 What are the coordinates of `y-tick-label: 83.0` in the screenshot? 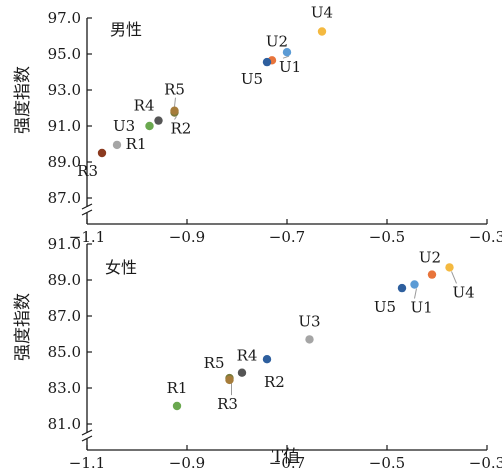 It's located at (64, 388).